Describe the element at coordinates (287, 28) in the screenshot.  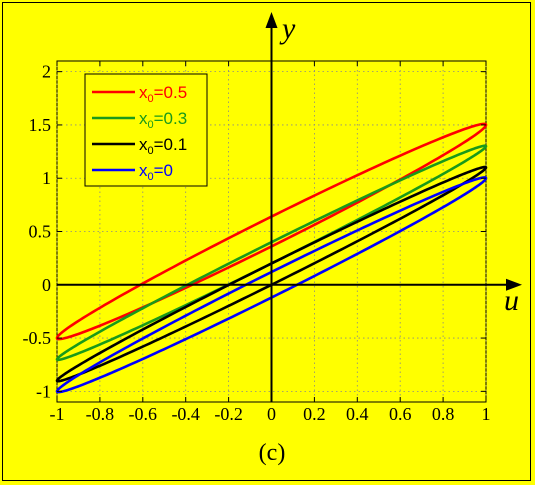
I see `y-axis-label: y` at that location.